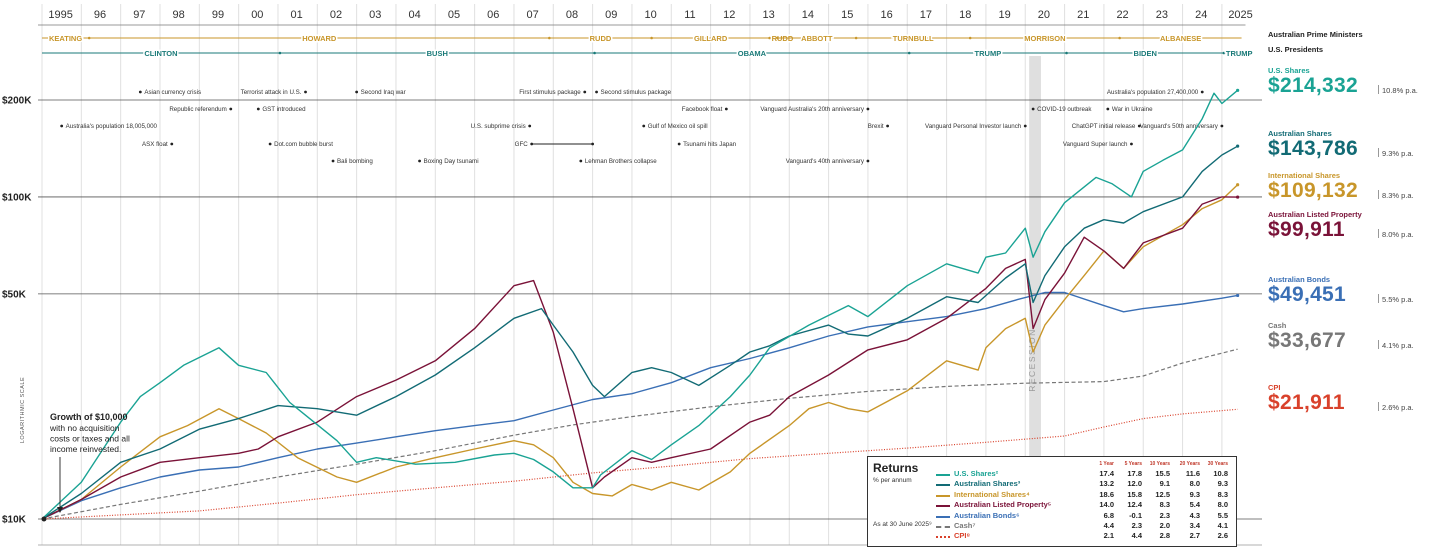 Image resolution: width=1434 pixels, height=548 pixels. Describe the element at coordinates (1132, 109) in the screenshot. I see `event-label: War in Ukraine` at that location.